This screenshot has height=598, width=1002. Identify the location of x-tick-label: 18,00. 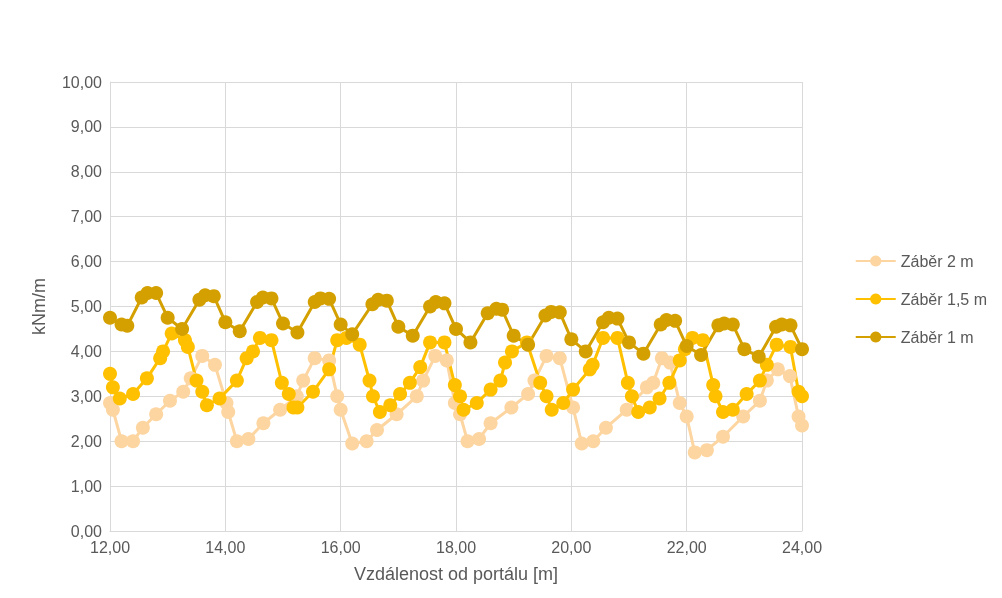
(456, 547).